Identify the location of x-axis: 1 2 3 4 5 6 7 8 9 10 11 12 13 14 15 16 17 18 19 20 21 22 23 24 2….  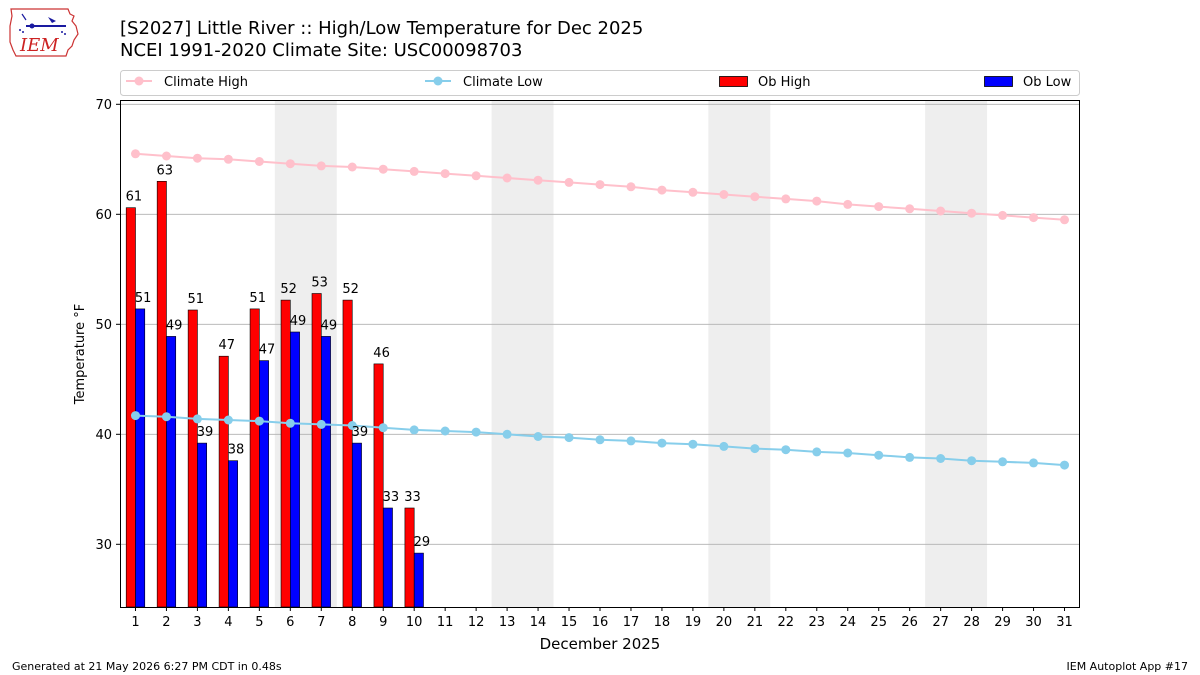
(602, 618).